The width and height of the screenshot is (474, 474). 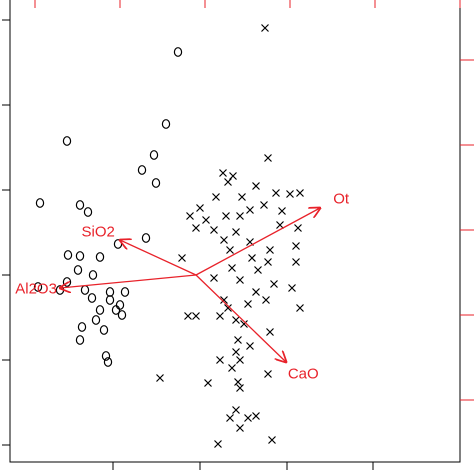 I want to click on arrow-label: CaO, so click(x=303, y=373).